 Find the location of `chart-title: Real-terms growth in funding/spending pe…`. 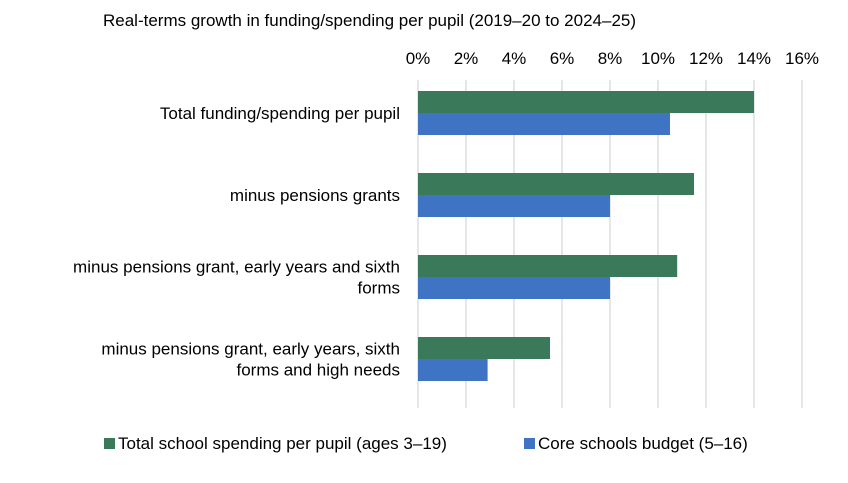

chart-title: Real-terms growth in funding/spending pe… is located at coordinates (369, 20).